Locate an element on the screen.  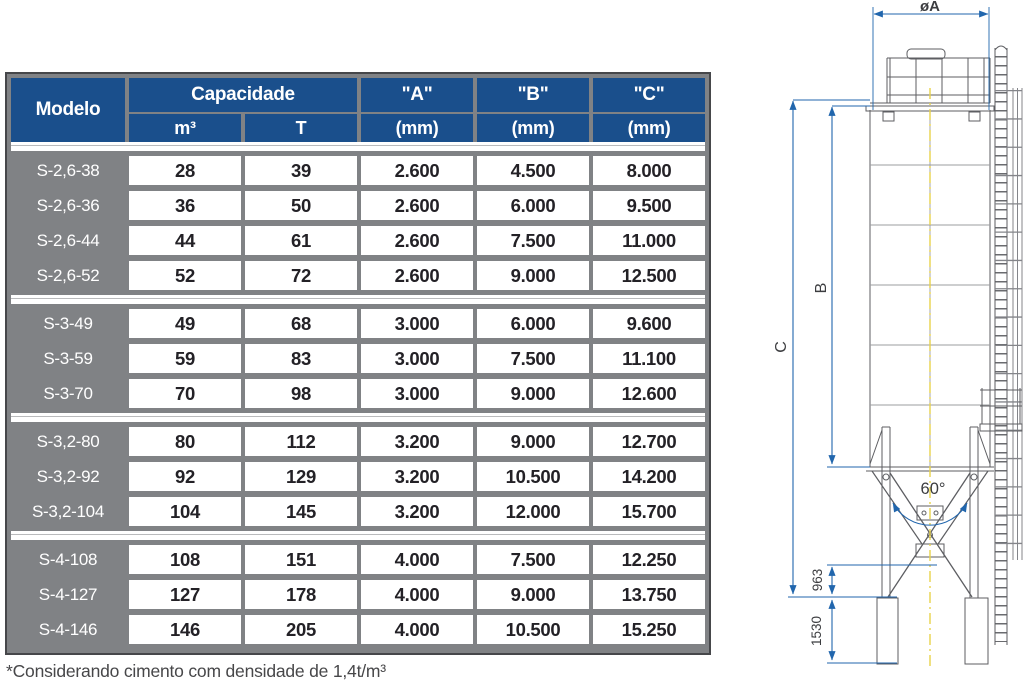
value-cell: 3.000 is located at coordinates (417, 393).